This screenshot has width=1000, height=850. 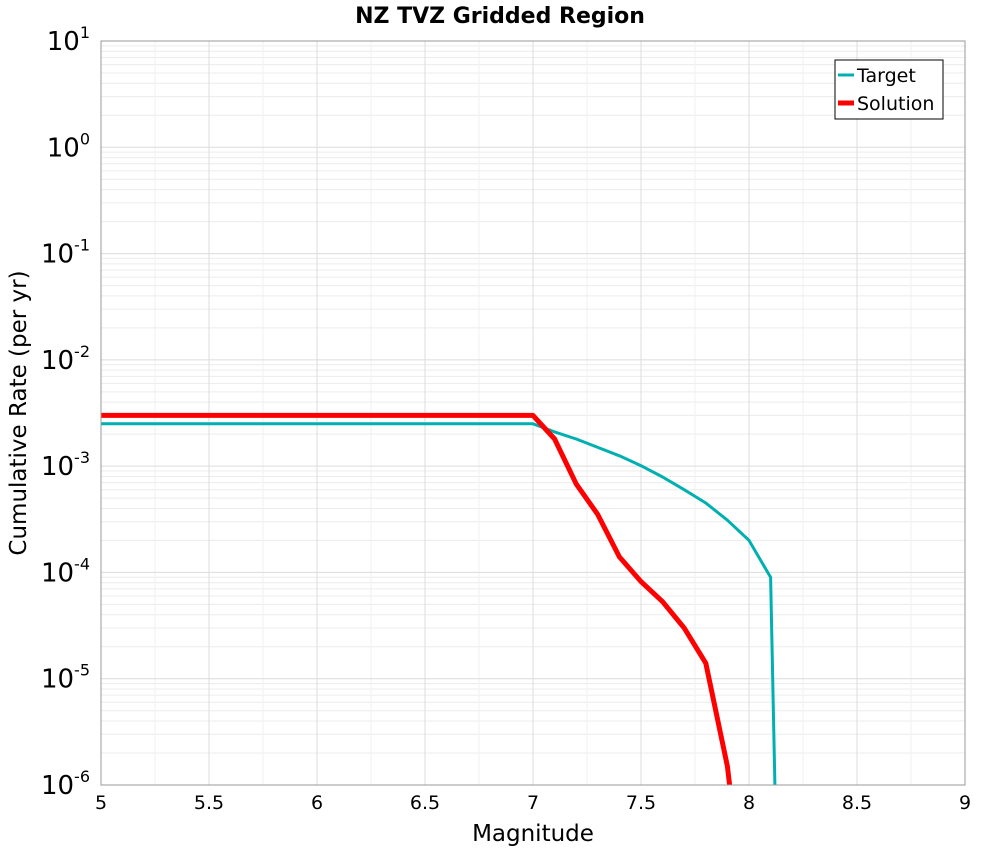 What do you see at coordinates (65, 253) in the screenshot?
I see `y-tick-label: 10⁻¹` at bounding box center [65, 253].